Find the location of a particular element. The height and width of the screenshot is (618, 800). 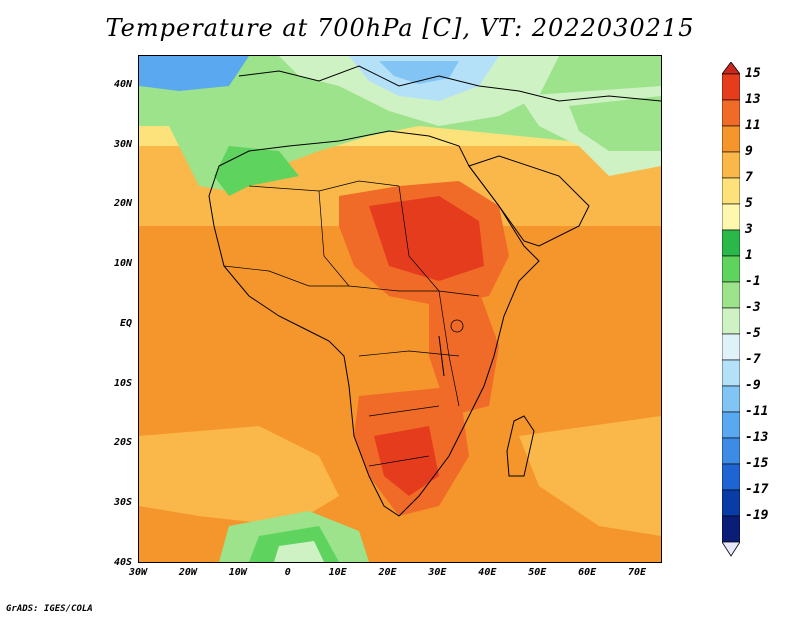

grads-credit: GrADS: IGES/COLA is located at coordinates (49, 609).